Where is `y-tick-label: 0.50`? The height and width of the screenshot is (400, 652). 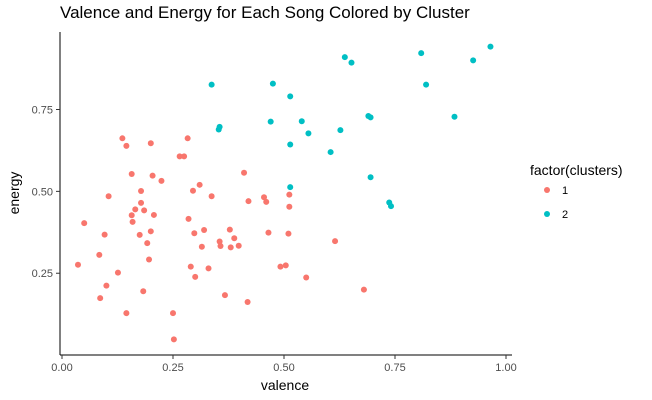
y-tick-label: 0.50 is located at coordinates (42, 192).